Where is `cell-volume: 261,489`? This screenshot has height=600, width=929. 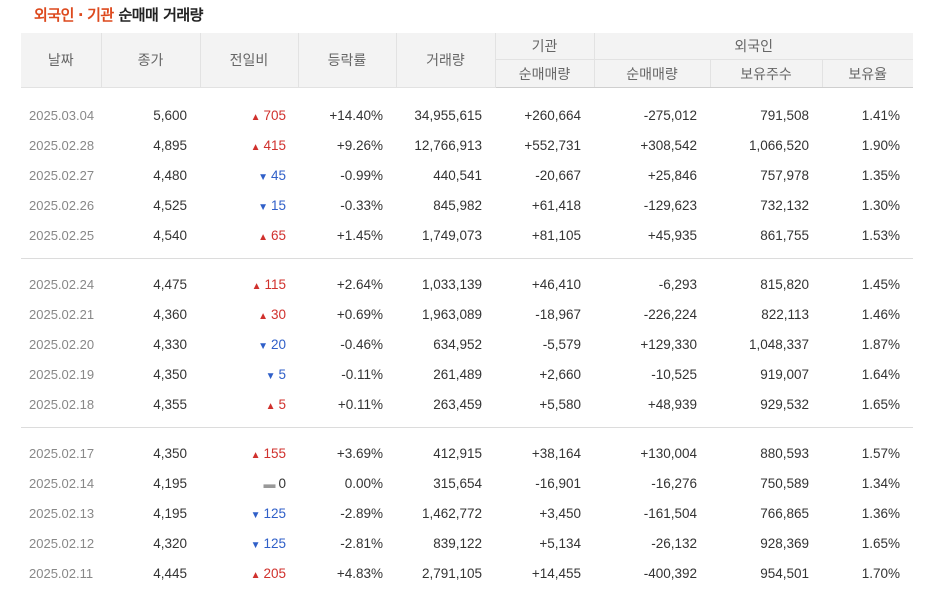 cell-volume: 261,489 is located at coordinates (457, 374).